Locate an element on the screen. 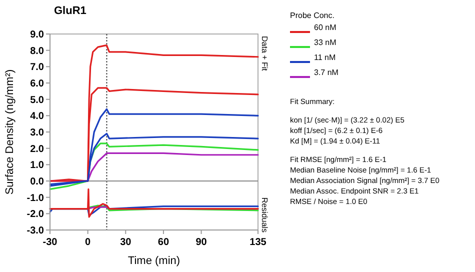 The height and width of the screenshot is (272, 475). x-tick-label: 60 is located at coordinates (164, 242).